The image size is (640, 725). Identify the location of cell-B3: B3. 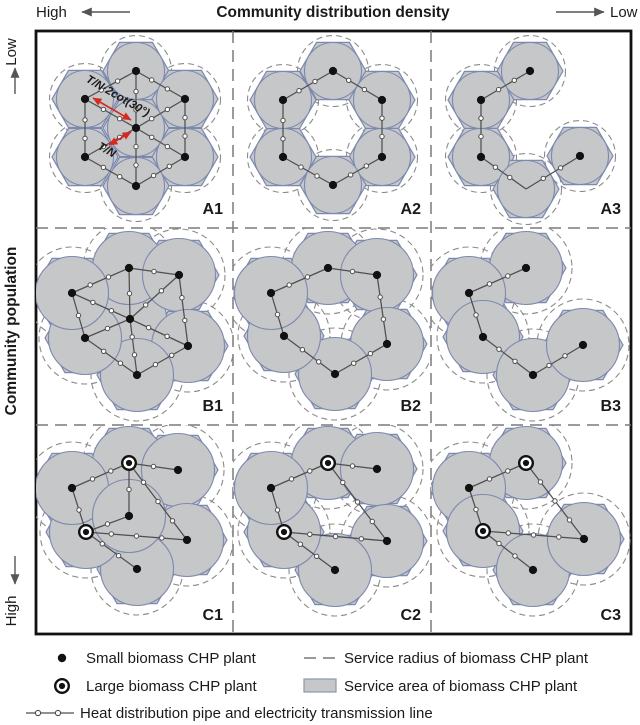
(530, 325).